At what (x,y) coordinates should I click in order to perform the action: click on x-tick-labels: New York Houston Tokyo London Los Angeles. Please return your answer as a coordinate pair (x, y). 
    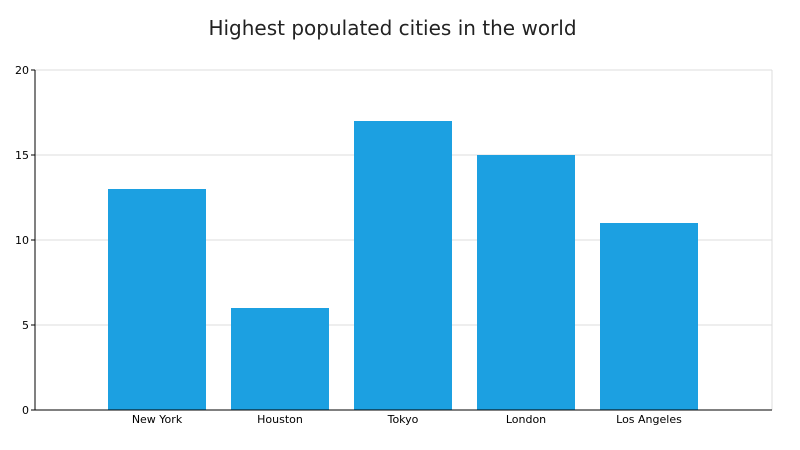
    Looking at the image, I should click on (407, 419).